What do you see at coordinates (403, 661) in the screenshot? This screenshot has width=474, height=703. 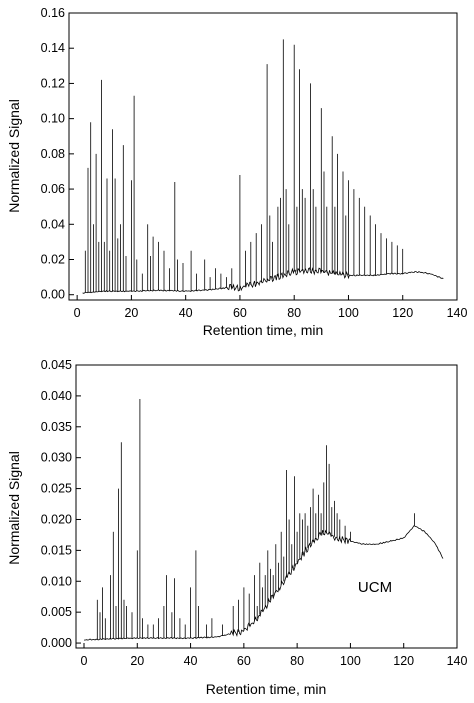 I see `chart-bottom-x-tick-label: 120` at bounding box center [403, 661].